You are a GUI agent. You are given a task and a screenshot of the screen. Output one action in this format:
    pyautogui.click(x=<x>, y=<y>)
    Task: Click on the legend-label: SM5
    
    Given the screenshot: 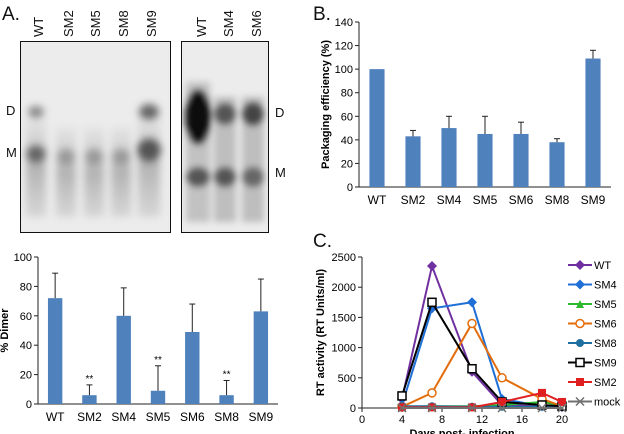 What is the action you would take?
    pyautogui.click(x=605, y=305)
    